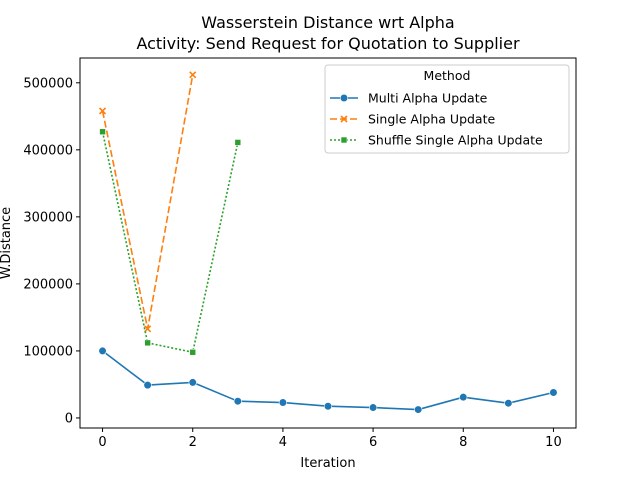 This screenshot has height=485, width=640. Describe the element at coordinates (48, 284) in the screenshot. I see `y-tick-label-2: 200000` at that location.